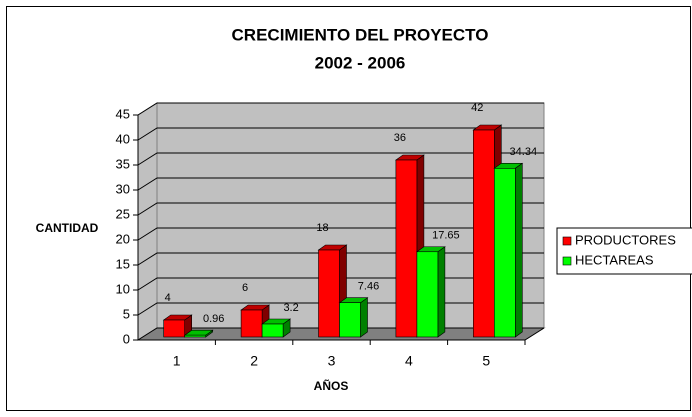 The height and width of the screenshot is (417, 692). I want to click on chart-subtitle: 2002 - 2006, so click(360, 62).